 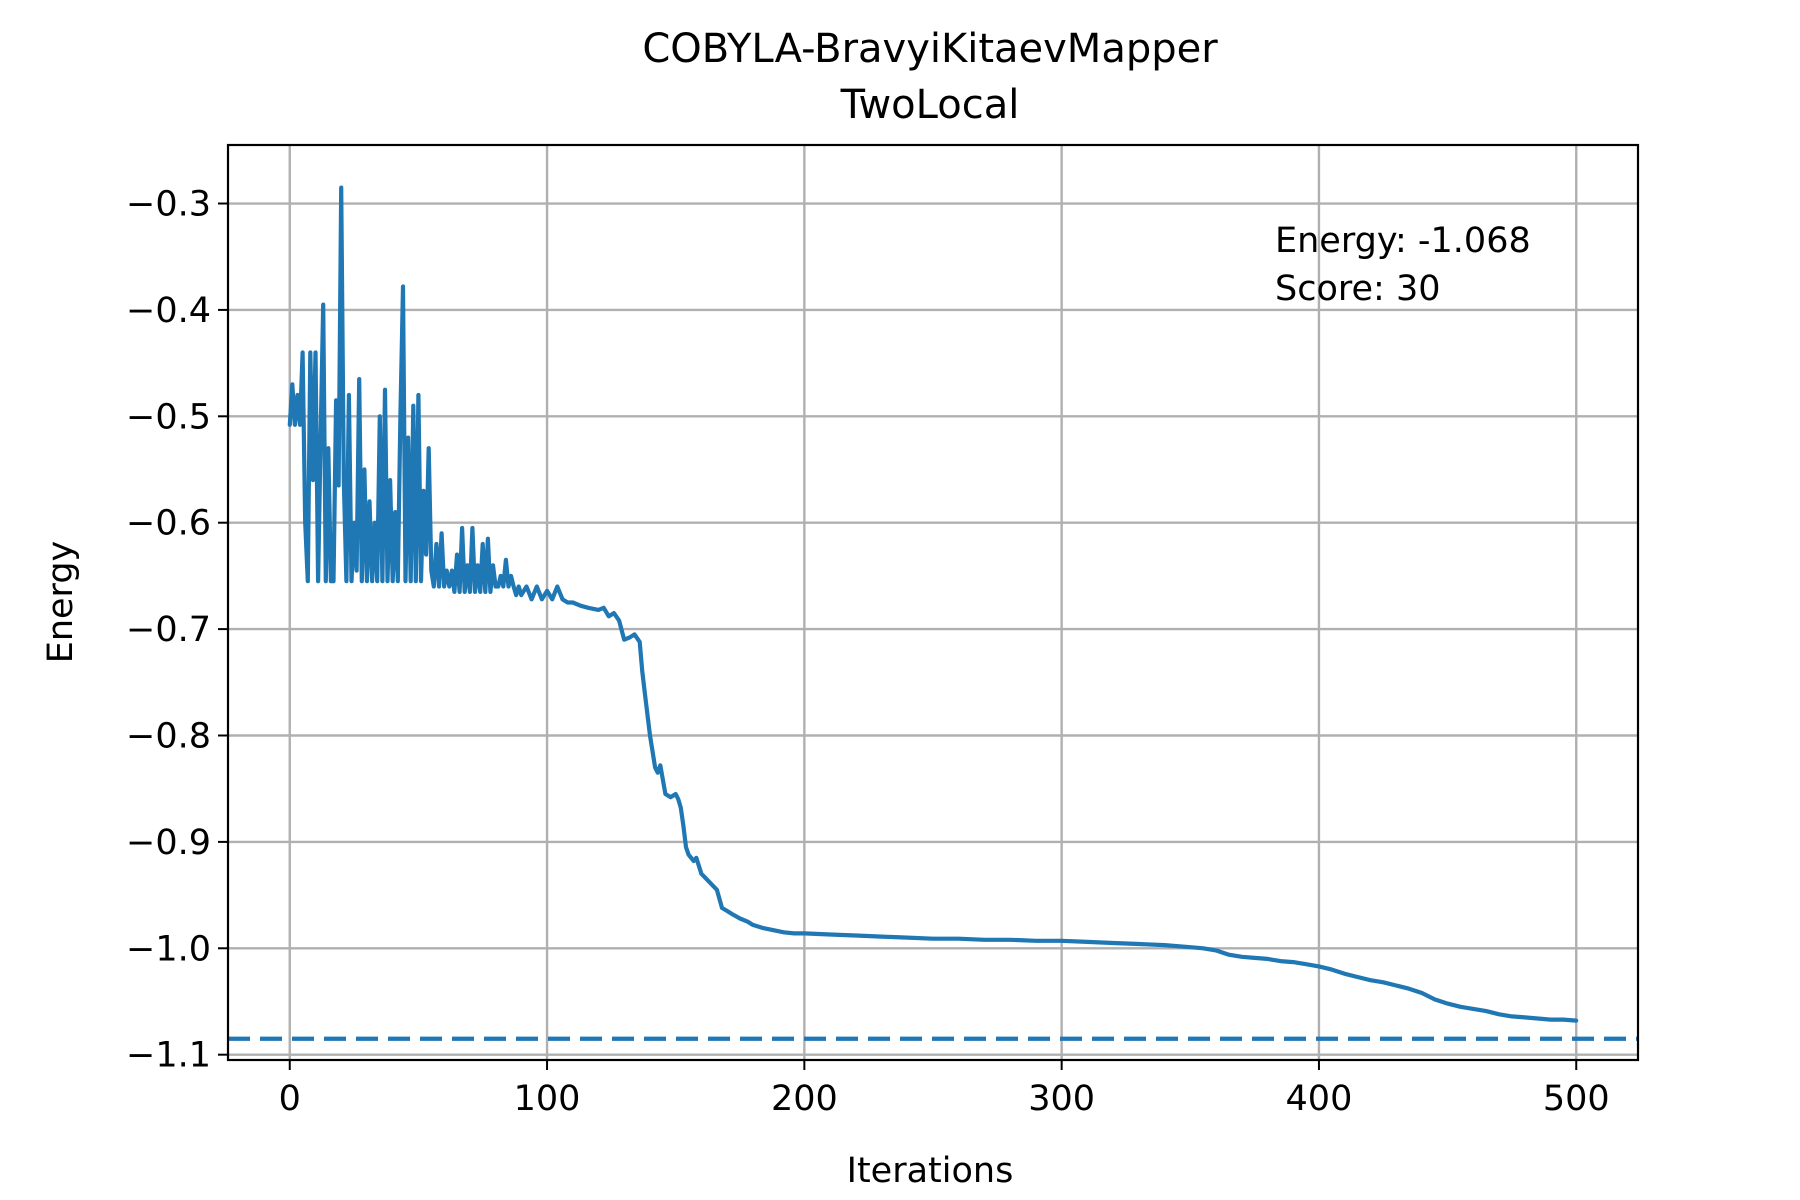 I want to click on x-tick-label: 300, so click(x=1061, y=1099).